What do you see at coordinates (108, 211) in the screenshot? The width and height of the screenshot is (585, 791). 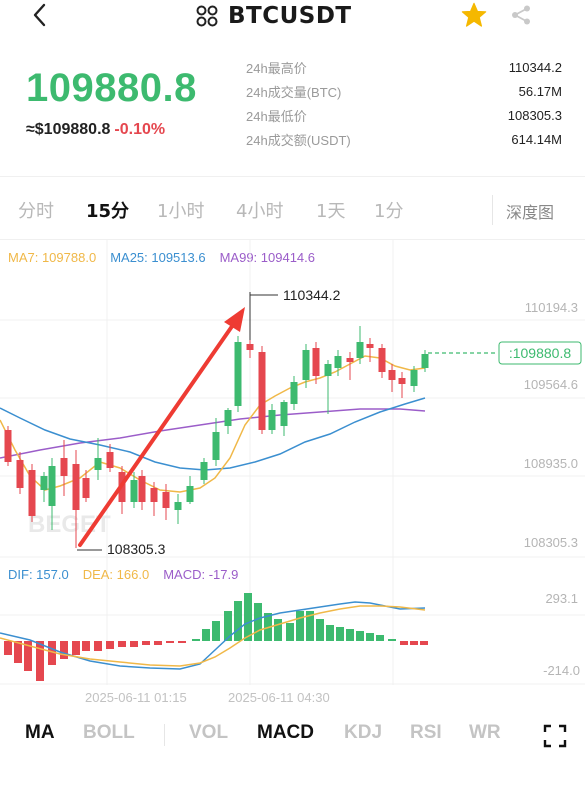 I see `tab-interval-15m: 15分` at bounding box center [108, 211].